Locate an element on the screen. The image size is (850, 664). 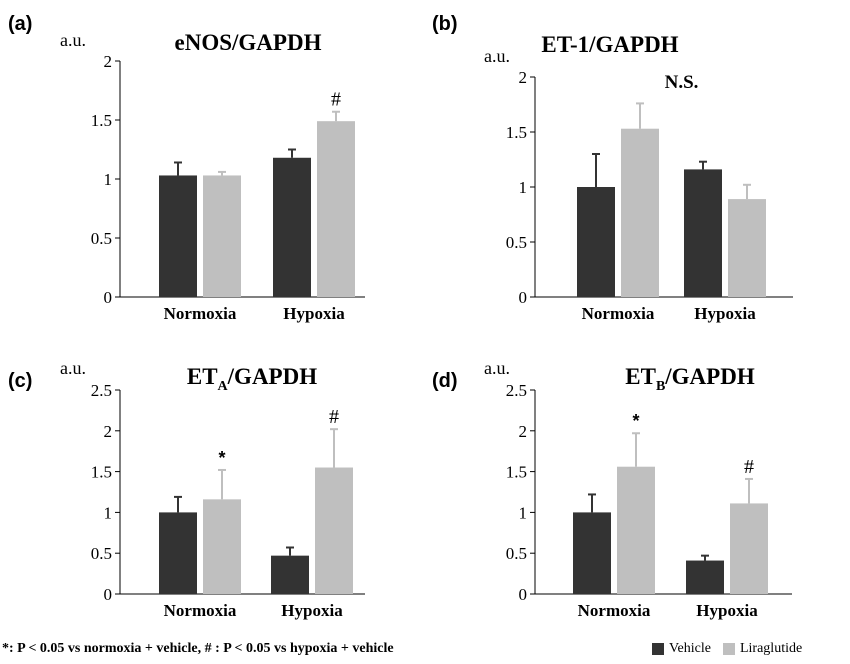
legend: Vehicle Liraglutide is located at coordinates (733, 649).